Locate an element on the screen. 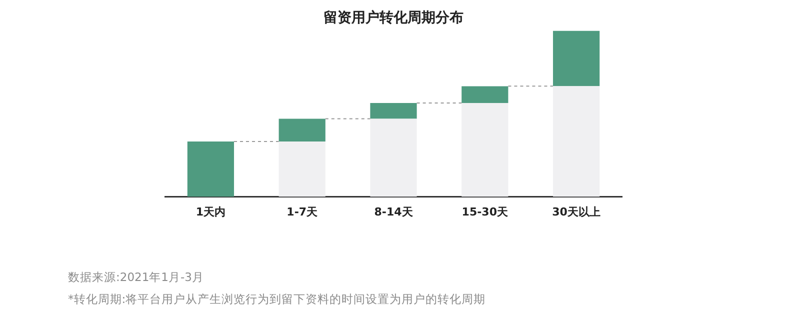 The width and height of the screenshot is (807, 329). x-tick-label: 1天内 is located at coordinates (211, 211).